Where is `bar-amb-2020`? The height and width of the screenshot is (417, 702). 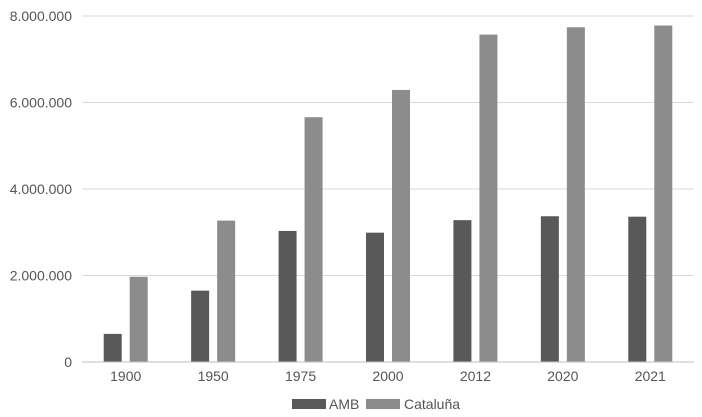 bar-amb-2020 is located at coordinates (549, 289).